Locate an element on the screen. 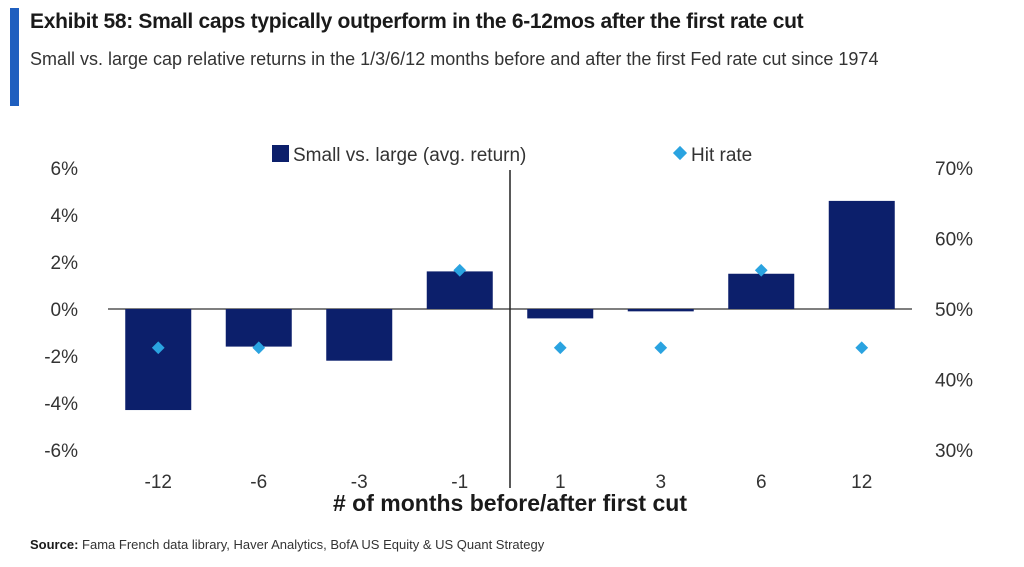 The height and width of the screenshot is (567, 1024). x-tick-label: -12 is located at coordinates (158, 482).